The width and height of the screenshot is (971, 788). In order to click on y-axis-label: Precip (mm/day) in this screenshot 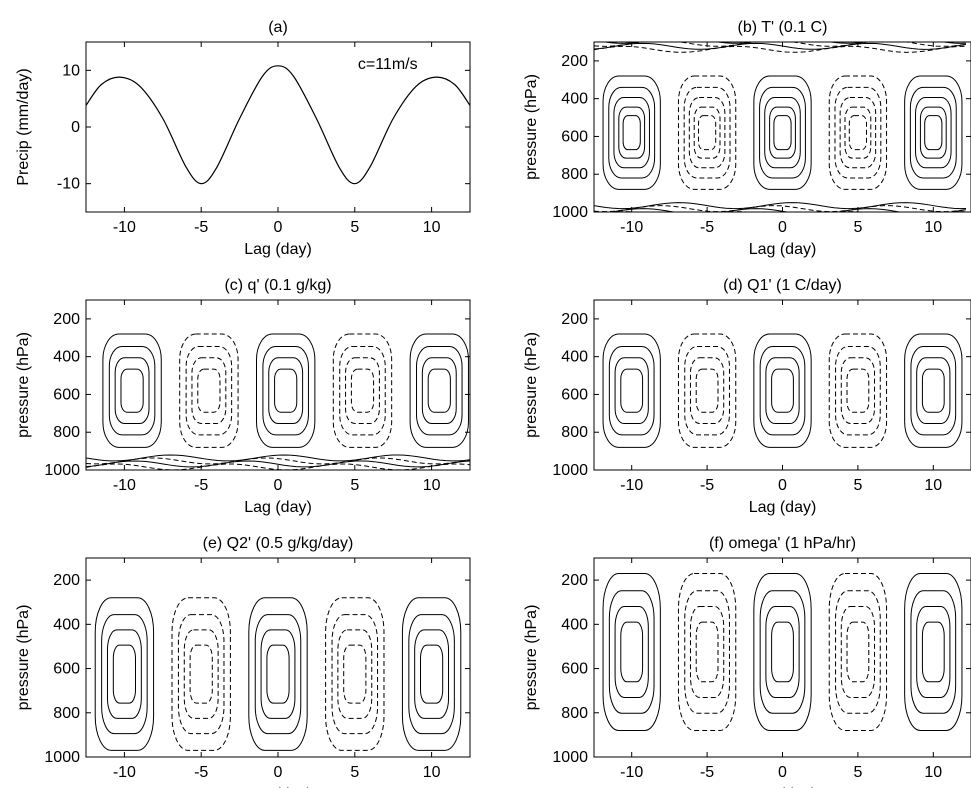, I will do `click(23, 126)`.